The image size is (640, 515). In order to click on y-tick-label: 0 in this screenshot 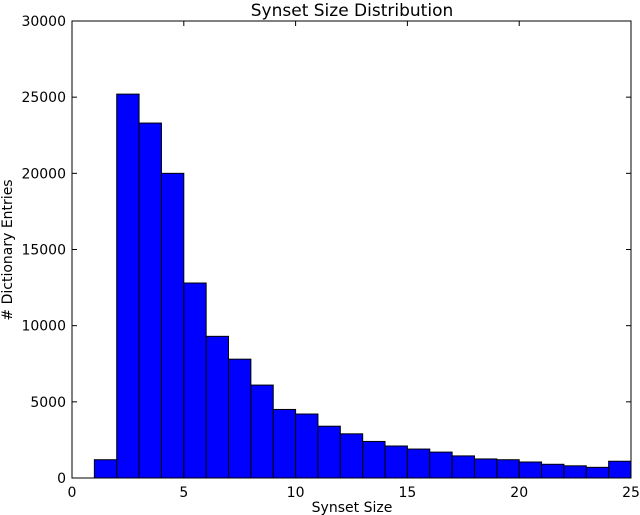, I will do `click(61, 479)`.